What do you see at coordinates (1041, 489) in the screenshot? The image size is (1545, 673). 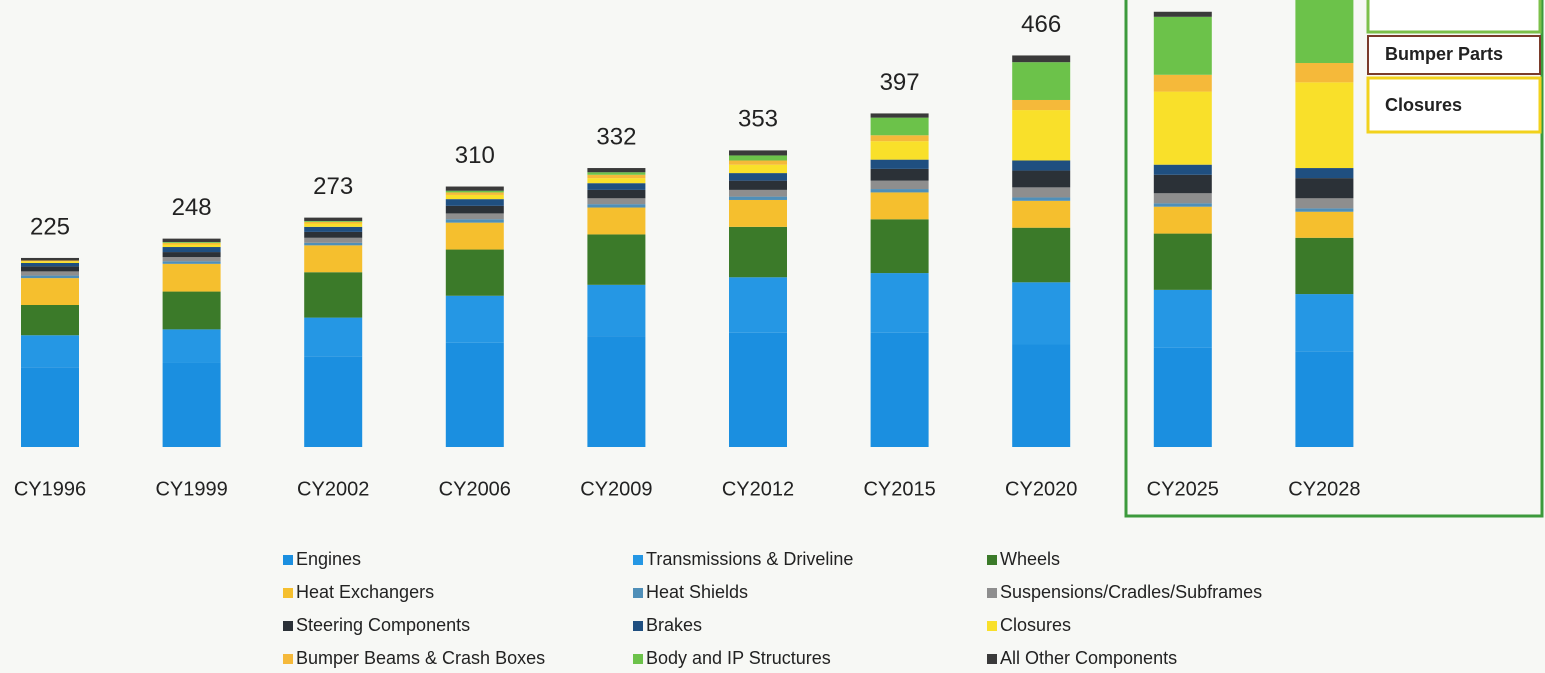 I see `x-tick-label: CY2020` at bounding box center [1041, 489].